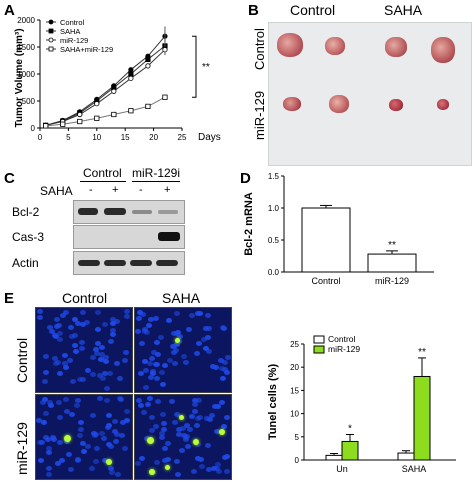 Image resolution: width=474 pixels, height=482 pixels. What do you see at coordinates (297, 460) in the screenshot?
I see `y-tick-label: 0` at bounding box center [297, 460].